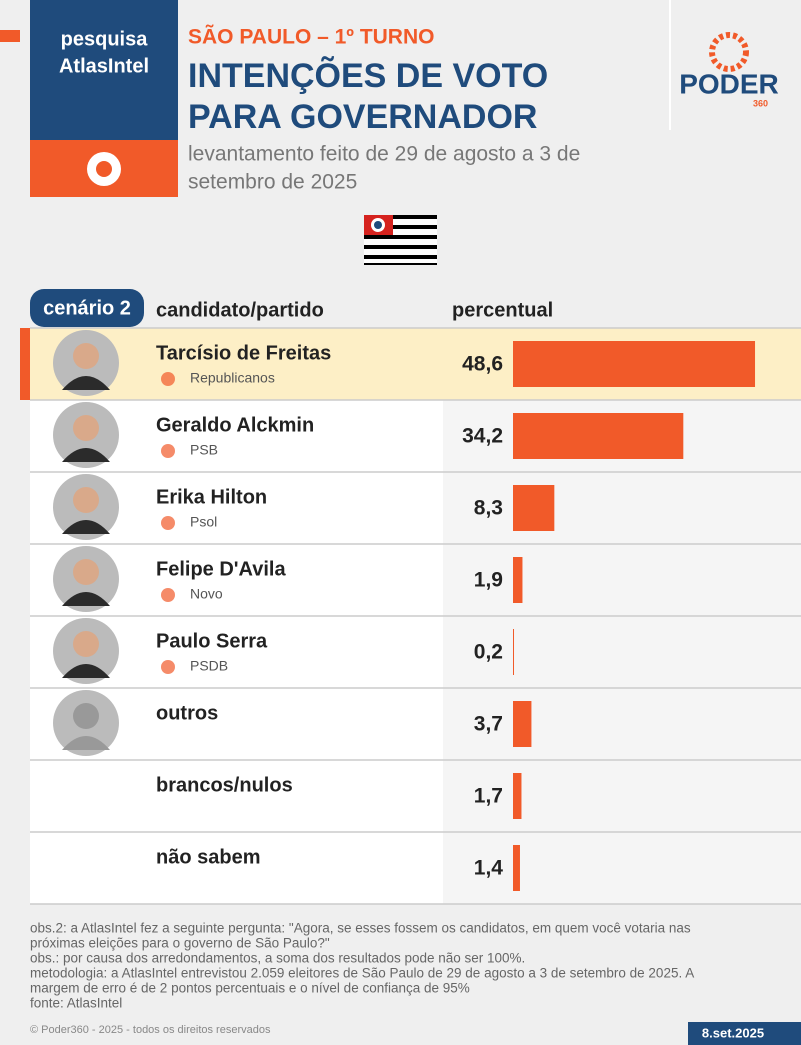 This screenshot has height=1045, width=801. Describe the element at coordinates (206, 594) in the screenshot. I see `party: Novo` at that location.